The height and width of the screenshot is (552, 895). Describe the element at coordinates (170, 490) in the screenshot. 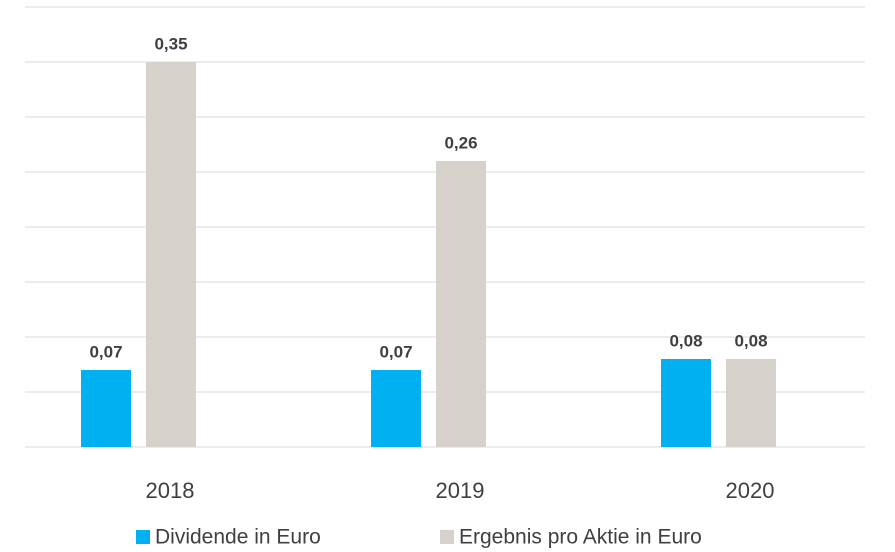

I see `x-tick-label: 2018` at that location.